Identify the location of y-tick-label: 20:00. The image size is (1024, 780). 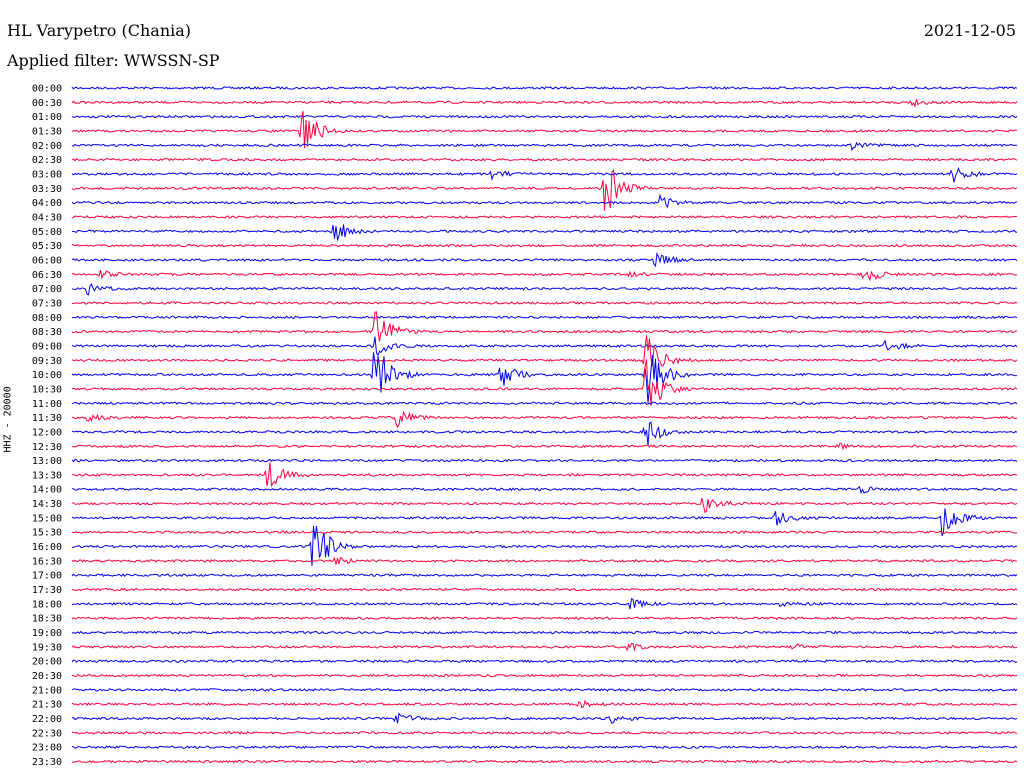
(47, 662).